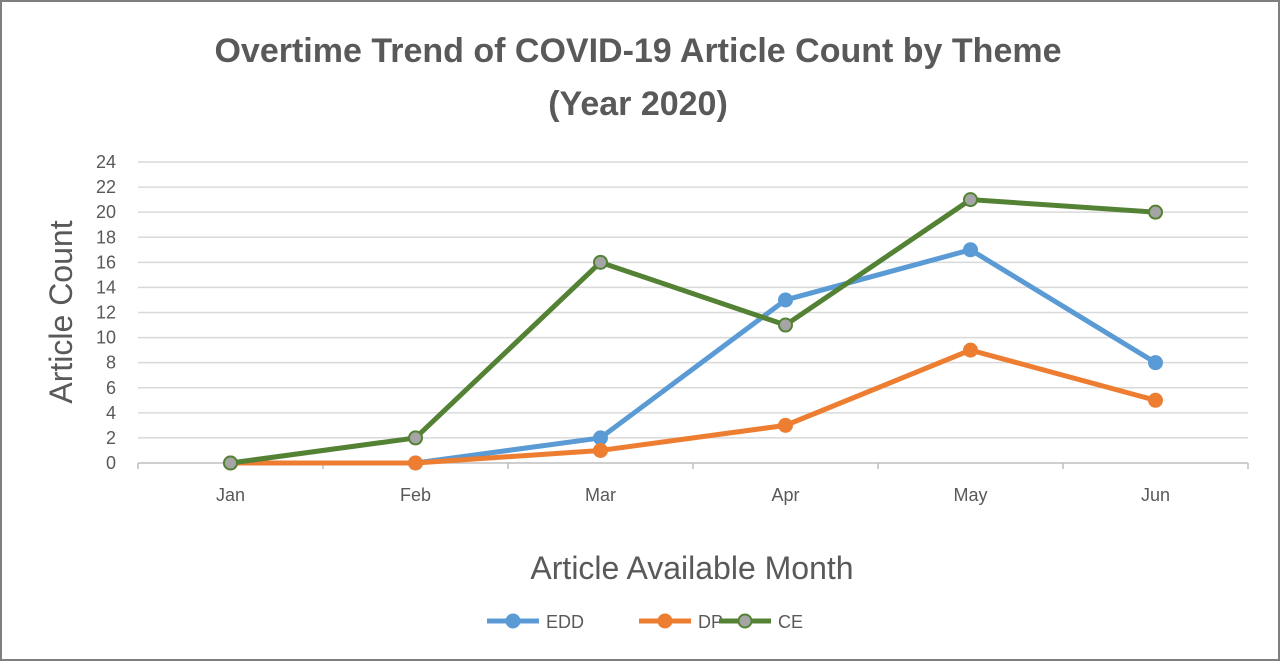 Image resolution: width=1280 pixels, height=661 pixels. Describe the element at coordinates (693, 406) in the screenshot. I see `series-line-dp` at that location.